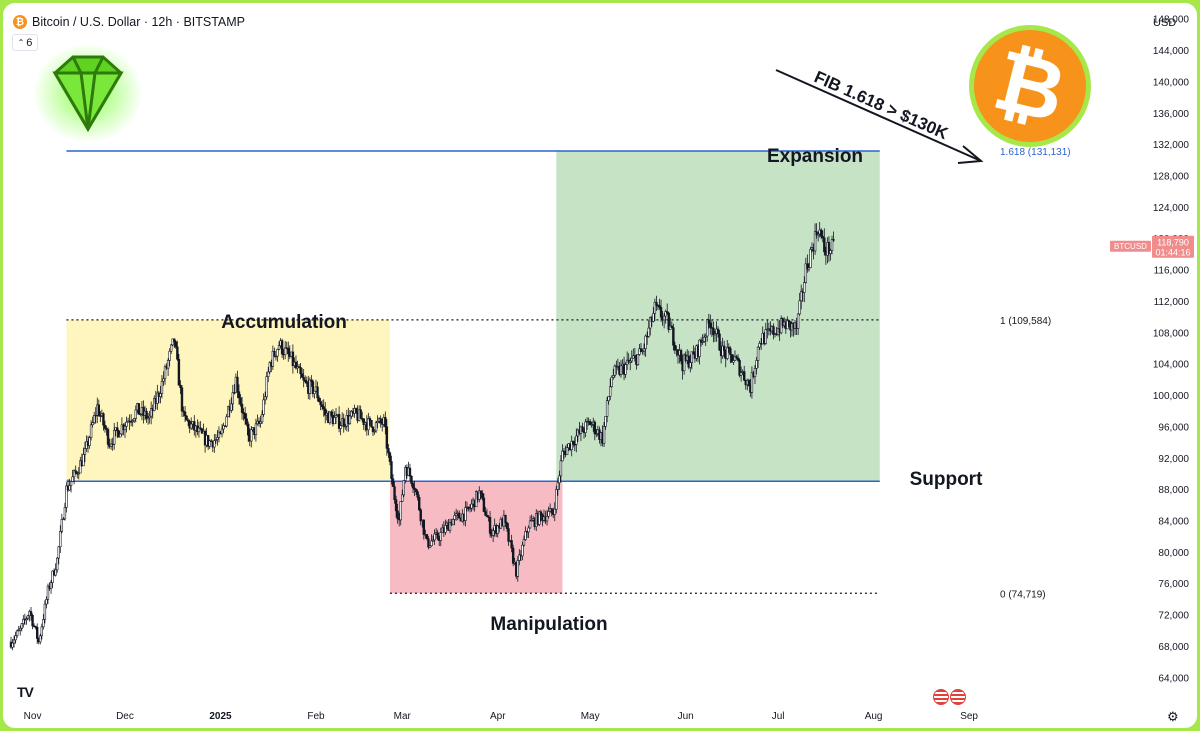  Describe the element at coordinates (1165, 23) in the screenshot. I see `currency-label: USD` at that location.